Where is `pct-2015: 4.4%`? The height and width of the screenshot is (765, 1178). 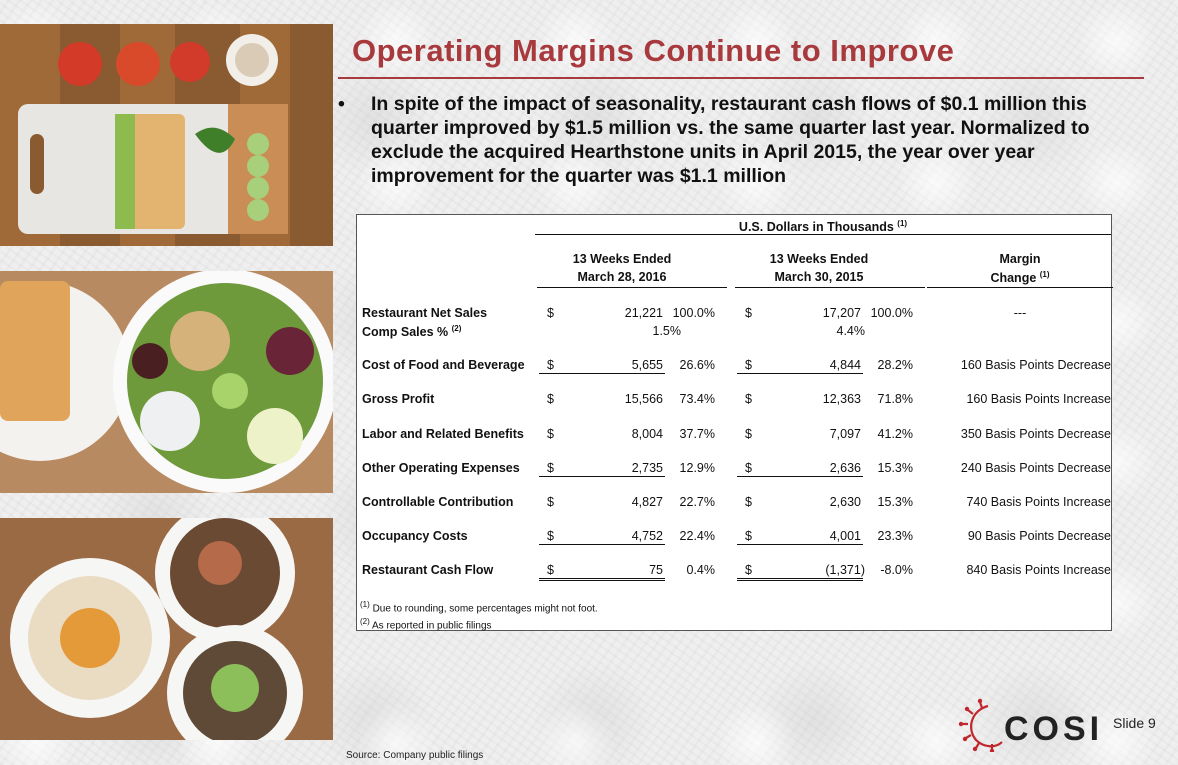
pct-2015: 4.4% is located at coordinates (851, 331).